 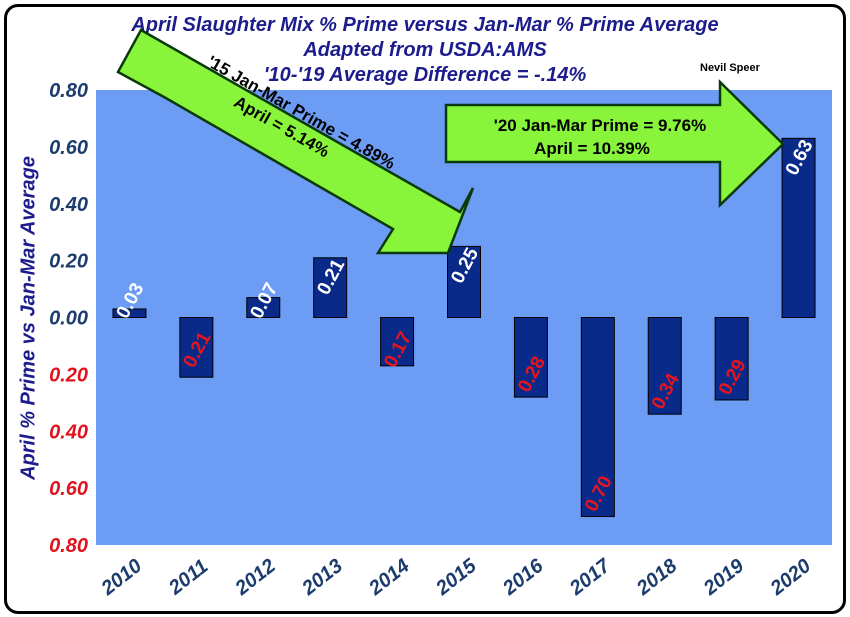 What do you see at coordinates (321, 577) in the screenshot?
I see `x-tick-label-2013: 2013` at bounding box center [321, 577].